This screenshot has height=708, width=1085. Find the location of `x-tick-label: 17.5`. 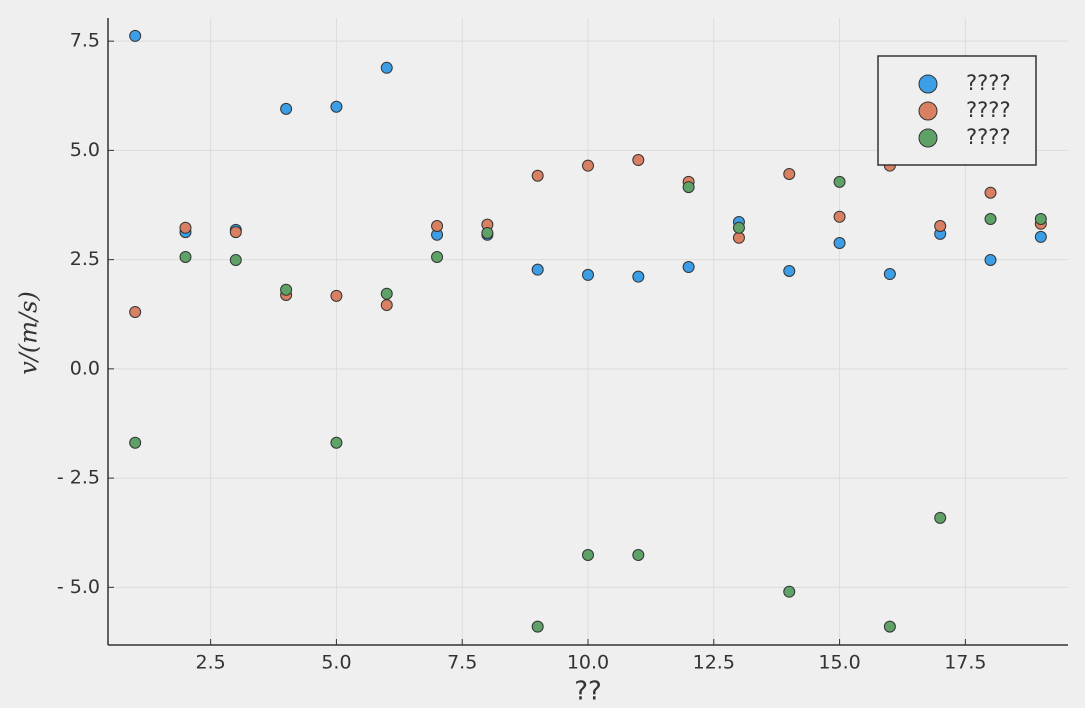

x-tick-label: 17.5 is located at coordinates (965, 663).